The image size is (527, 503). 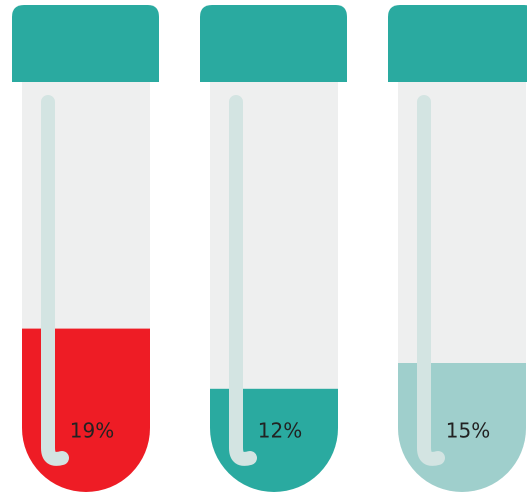 I want to click on value-label: 12%, so click(x=280, y=431).